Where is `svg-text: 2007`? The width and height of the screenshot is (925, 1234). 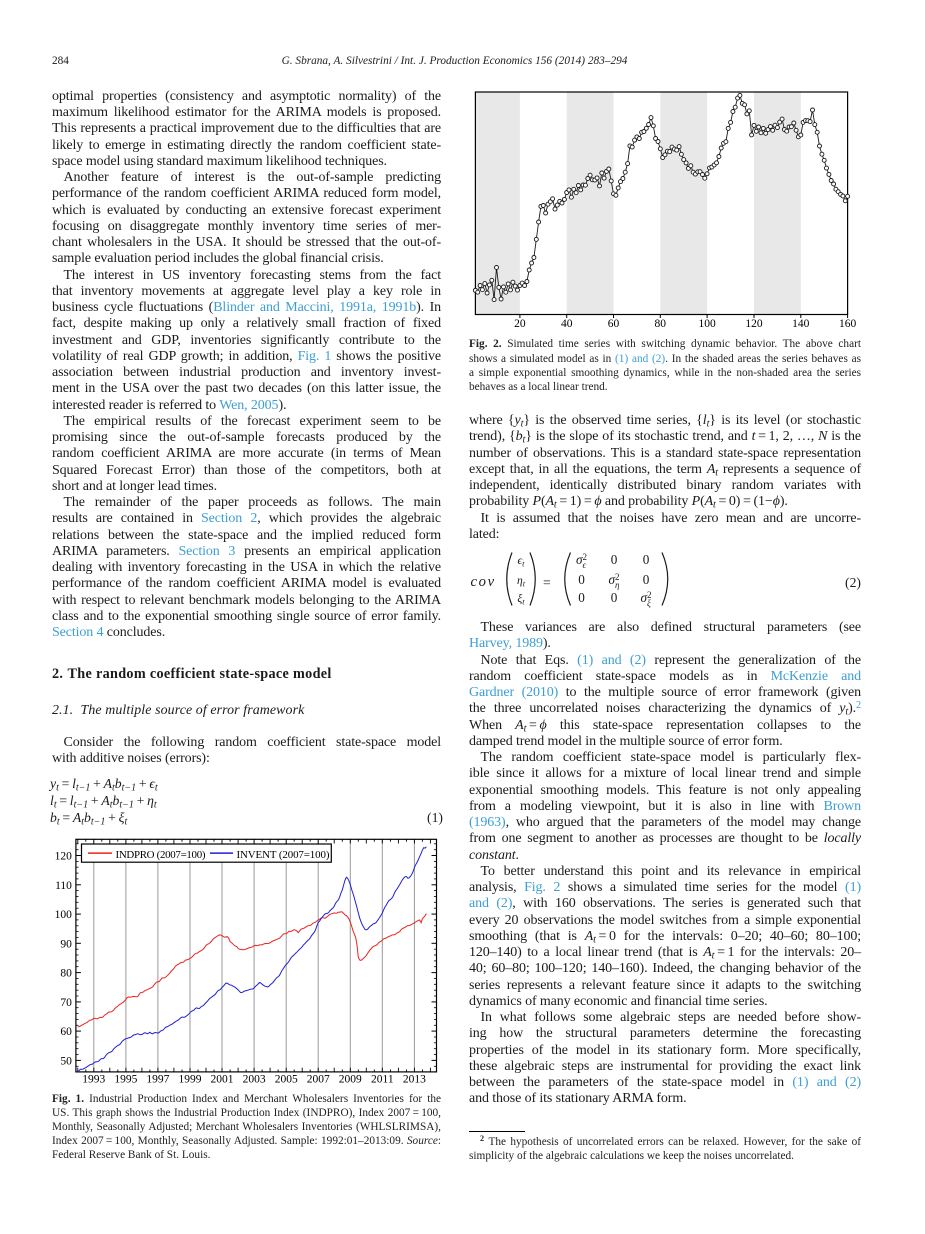
svg-text: 2007 is located at coordinates (318, 1080).